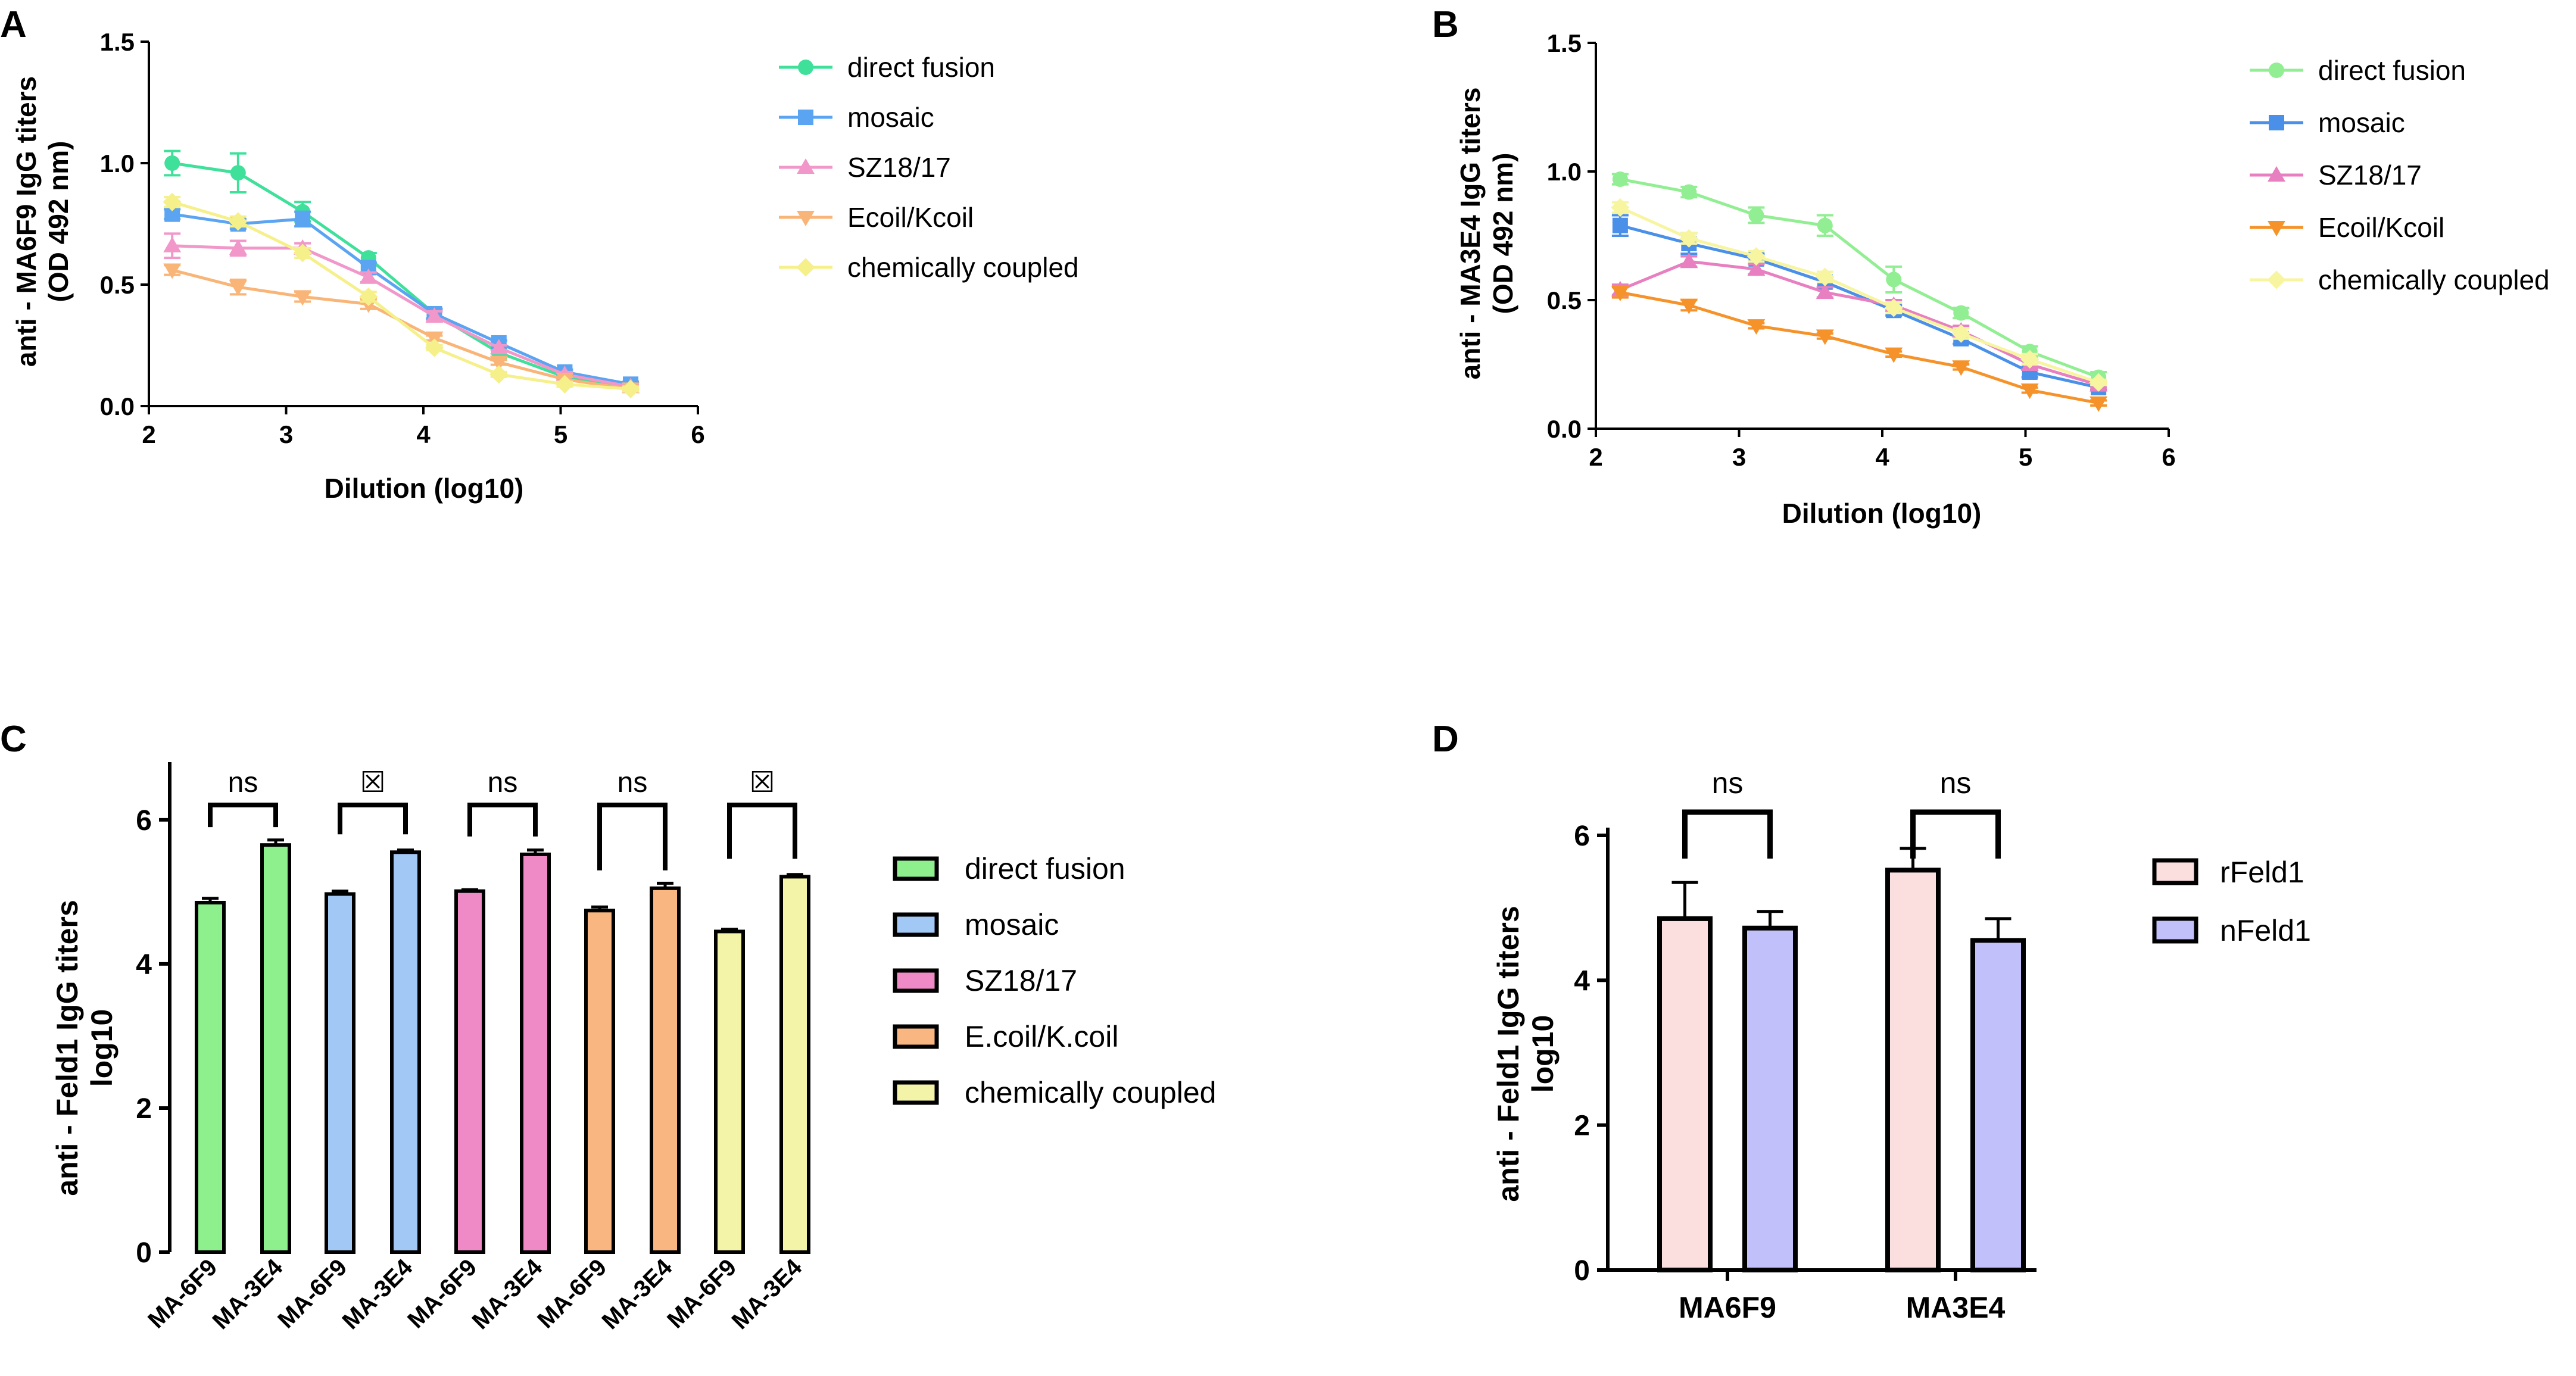  I want to click on x-tick-label: 3, so click(1739, 457).